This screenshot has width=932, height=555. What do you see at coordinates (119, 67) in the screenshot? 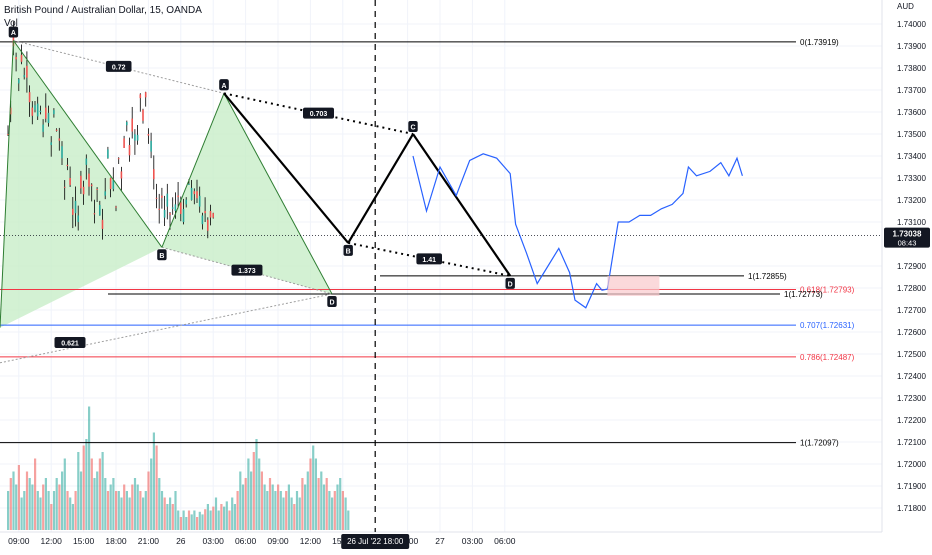
I see `ratio-label: 0.72` at bounding box center [119, 67].